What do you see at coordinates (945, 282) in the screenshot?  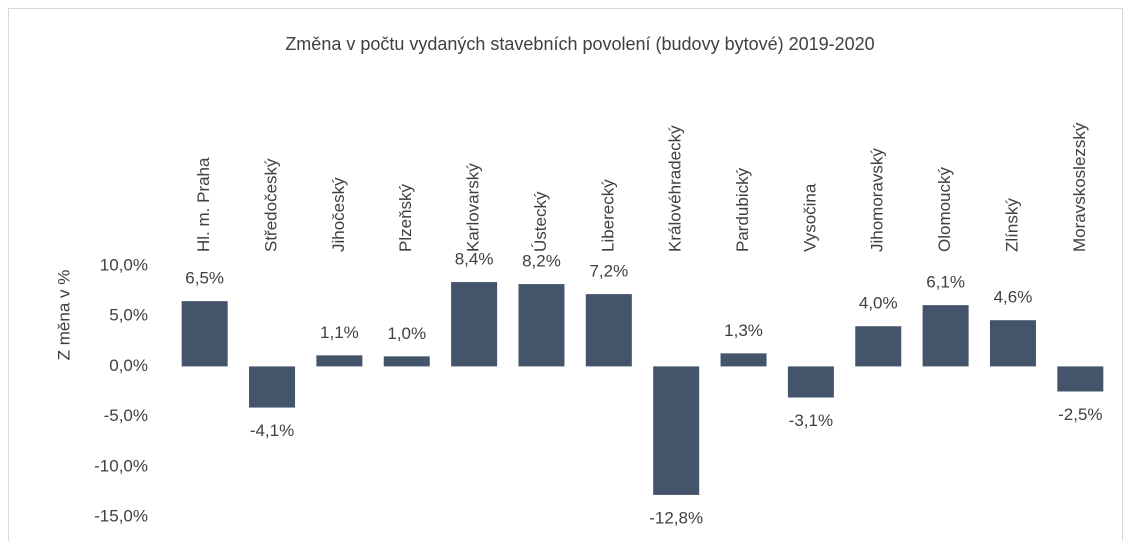 I see `data-label: 6,1%` at bounding box center [945, 282].